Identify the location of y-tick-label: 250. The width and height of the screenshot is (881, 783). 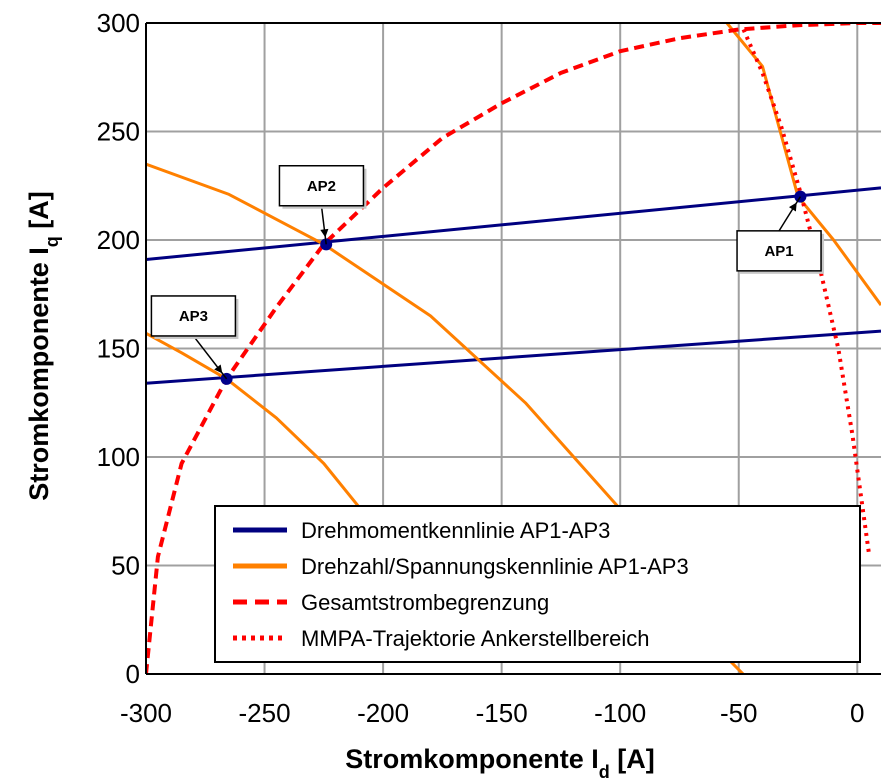
(118, 132).